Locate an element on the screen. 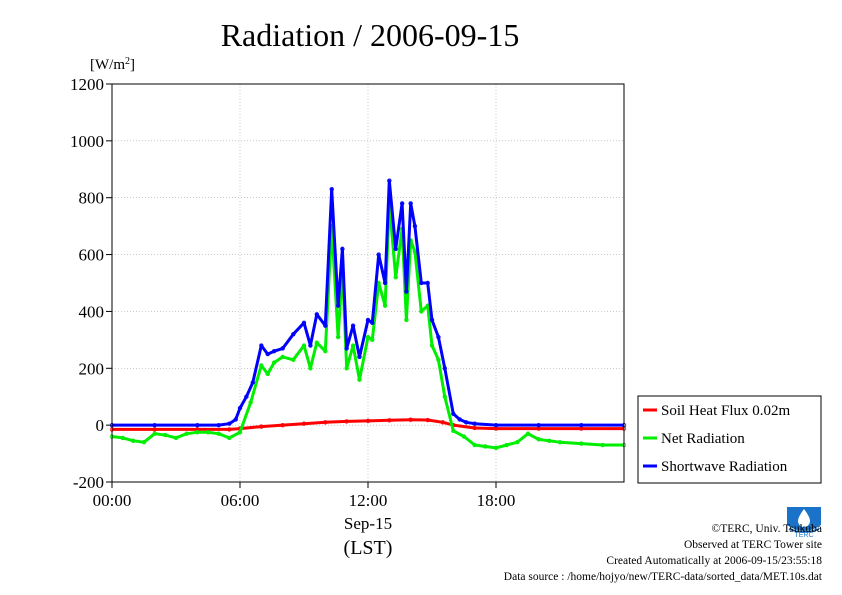  legend-label-shortwave-radiation: Shortwave Radiation is located at coordinates (724, 467).